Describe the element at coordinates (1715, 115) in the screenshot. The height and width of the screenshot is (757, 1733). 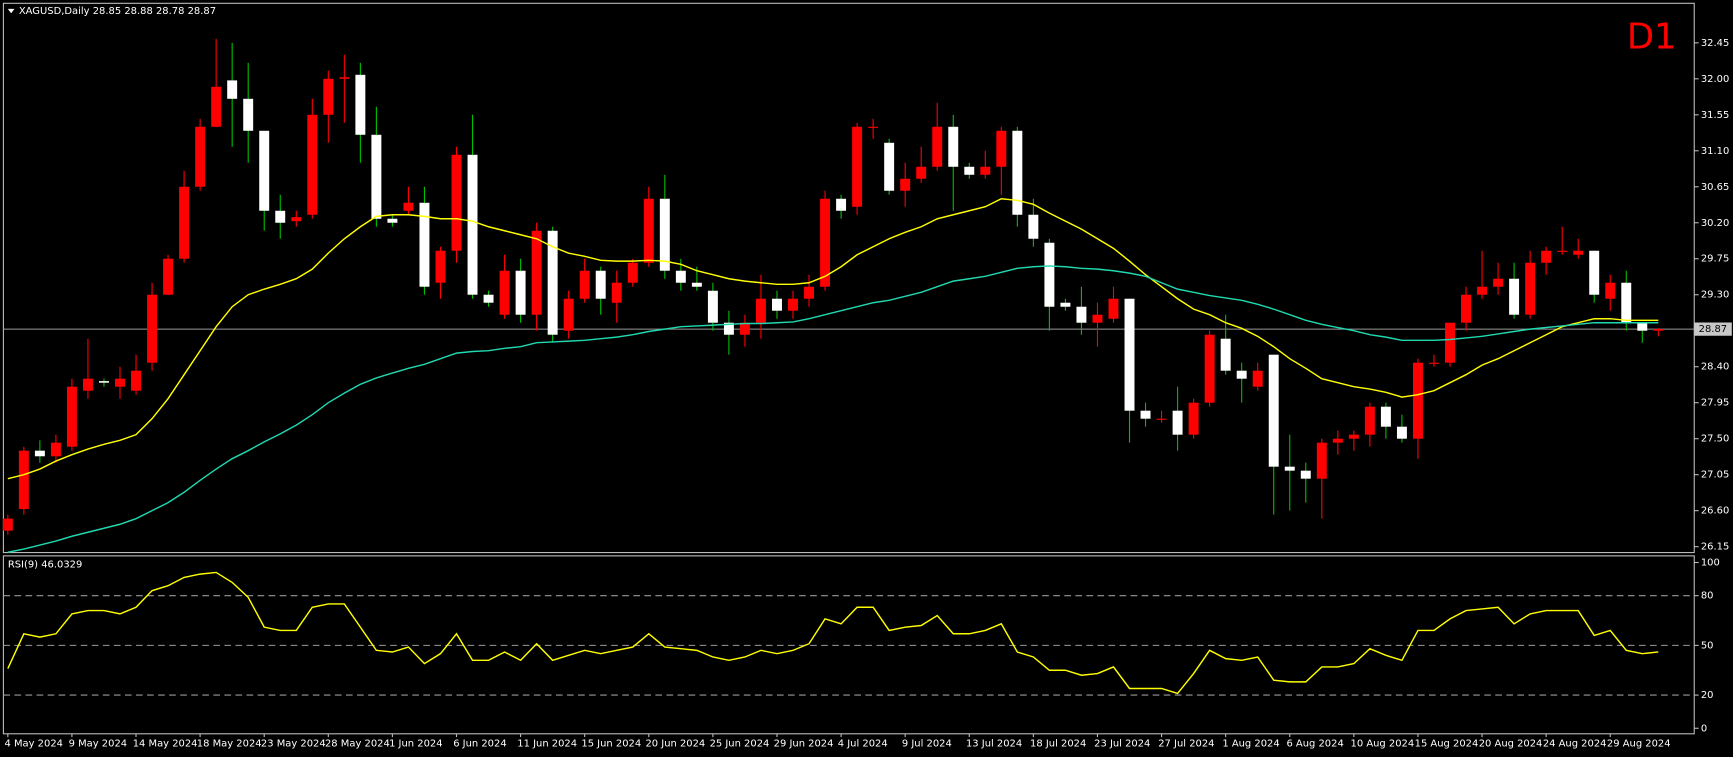
I see `y-tick-label: 31.55` at that location.